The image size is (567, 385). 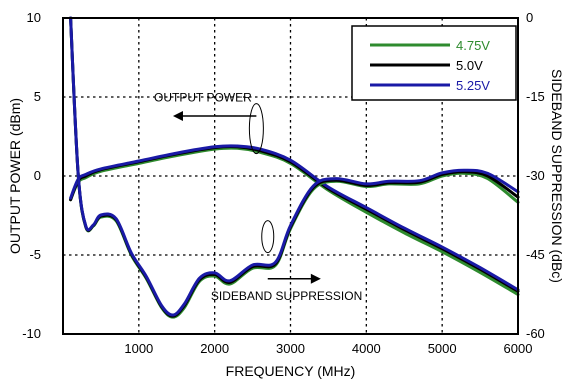 What do you see at coordinates (268, 237) in the screenshot?
I see `sideband-suppression-marker-ellipse` at bounding box center [268, 237].